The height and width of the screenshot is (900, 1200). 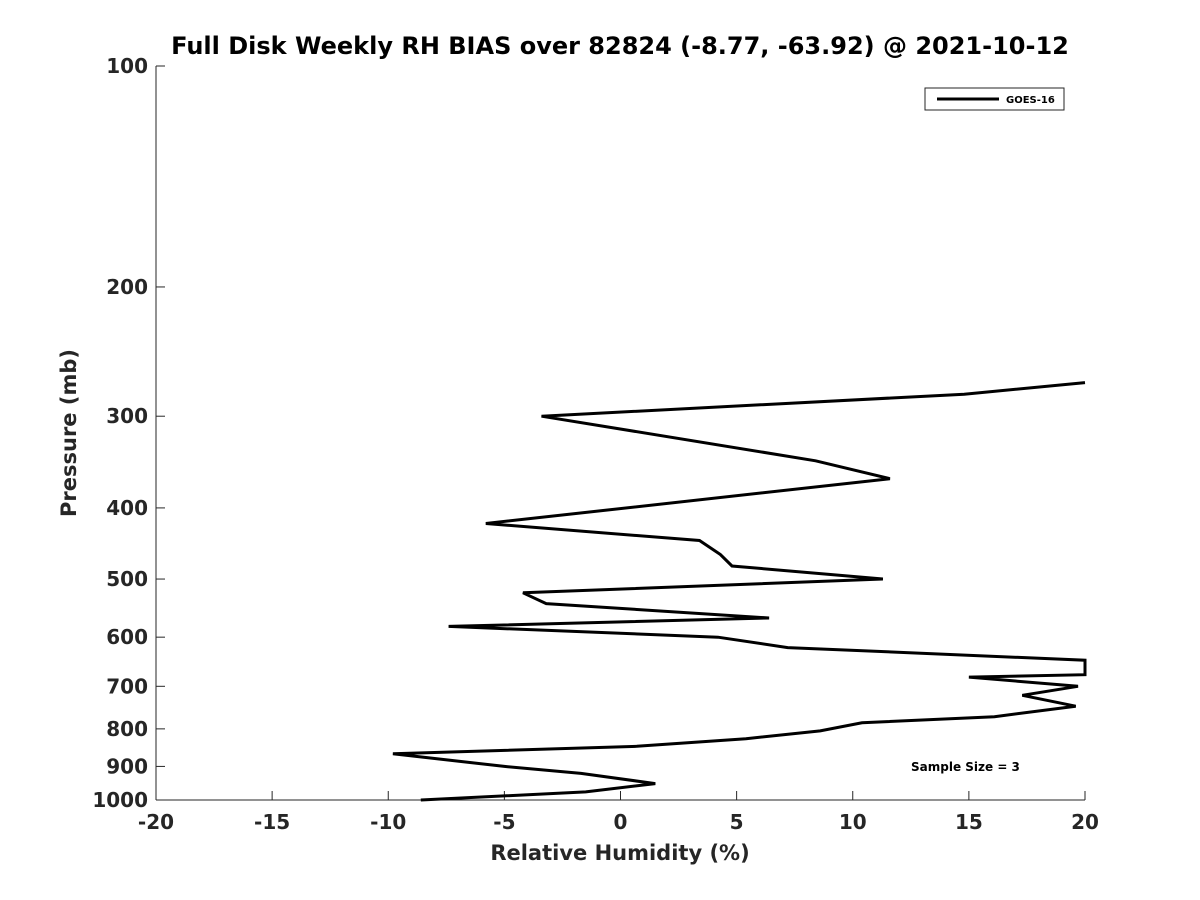 What do you see at coordinates (737, 822) in the screenshot?
I see `x-tick-label: 5` at bounding box center [737, 822].